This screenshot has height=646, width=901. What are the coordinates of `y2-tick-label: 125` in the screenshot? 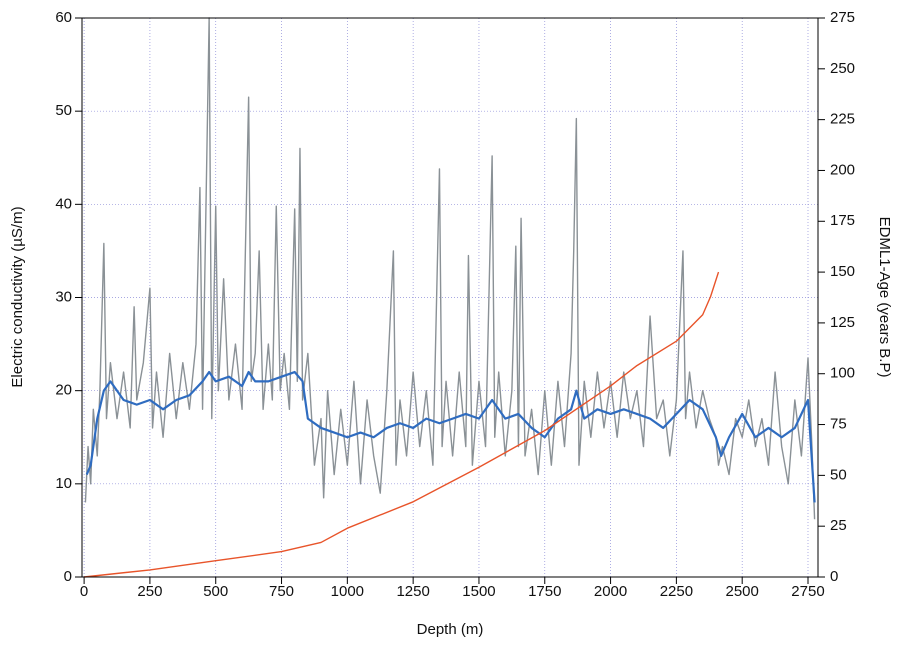 It's located at (842, 322).